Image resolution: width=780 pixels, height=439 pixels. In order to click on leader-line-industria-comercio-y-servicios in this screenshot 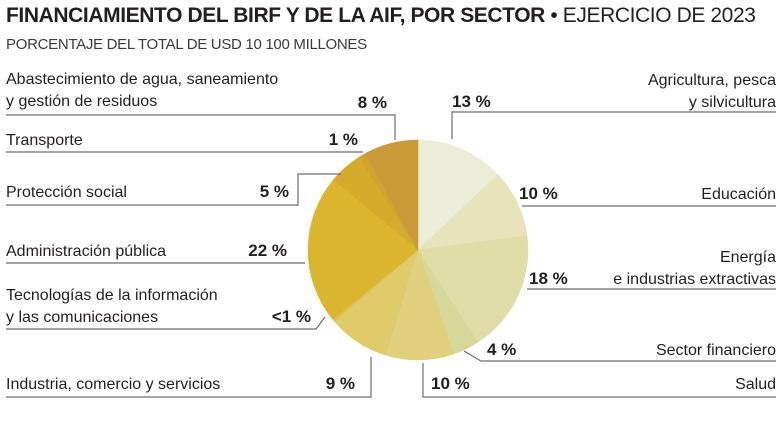, I will do `click(189, 377)`.